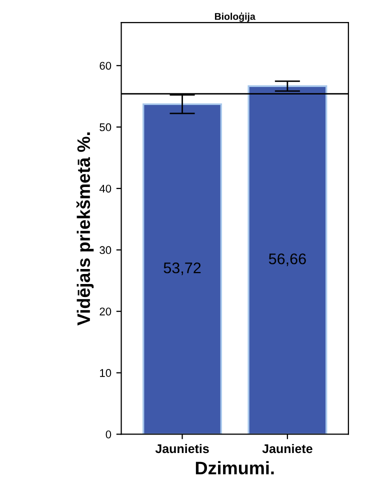 This screenshot has height=502, width=385. Describe the element at coordinates (182, 269) in the screenshot. I see `data-label: 53,72` at that location.